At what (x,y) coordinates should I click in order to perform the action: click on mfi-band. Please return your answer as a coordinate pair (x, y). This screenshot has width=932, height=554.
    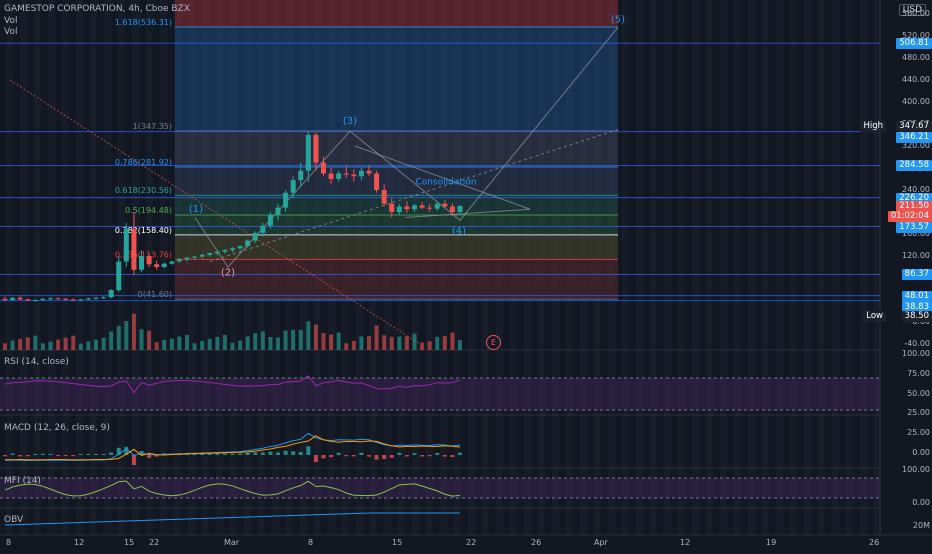
    Looking at the image, I should click on (440, 488).